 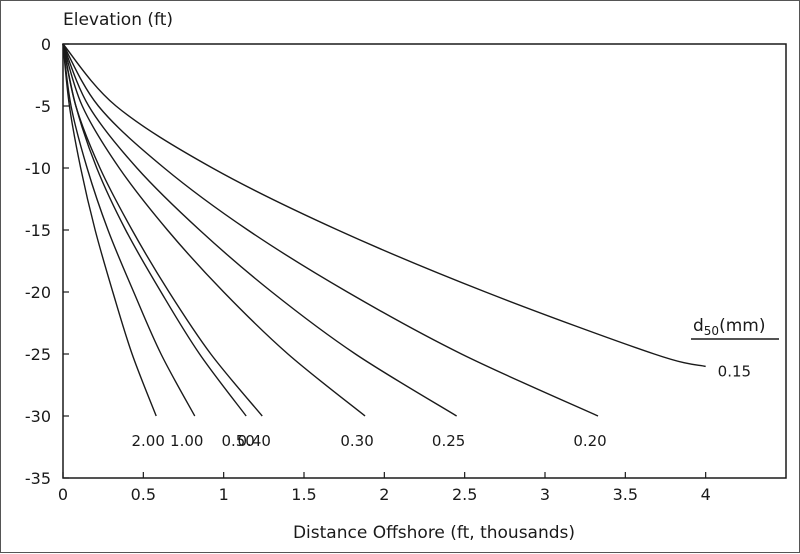 I want to click on legend-title-main: d, so click(x=698, y=326).